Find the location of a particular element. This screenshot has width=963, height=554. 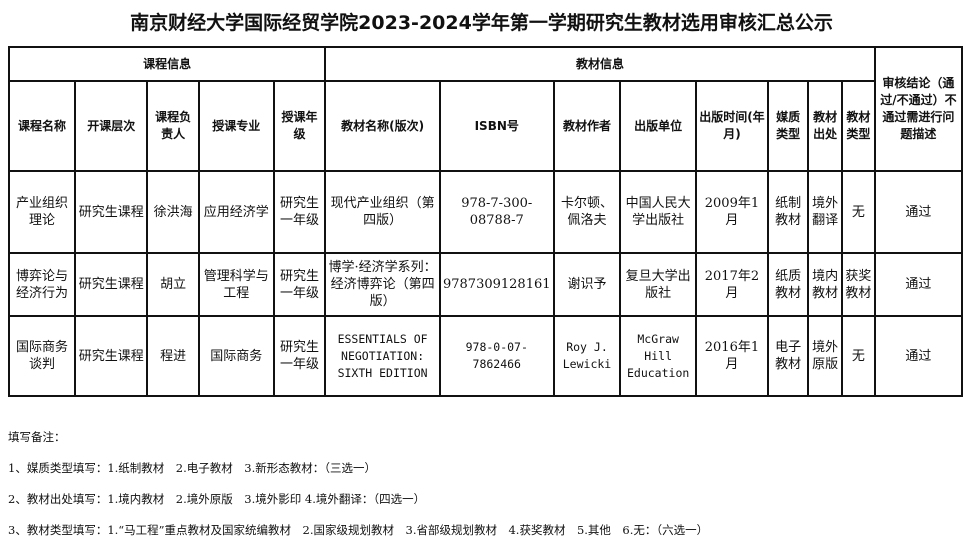

table-cell: 应用经济学 is located at coordinates (236, 212).